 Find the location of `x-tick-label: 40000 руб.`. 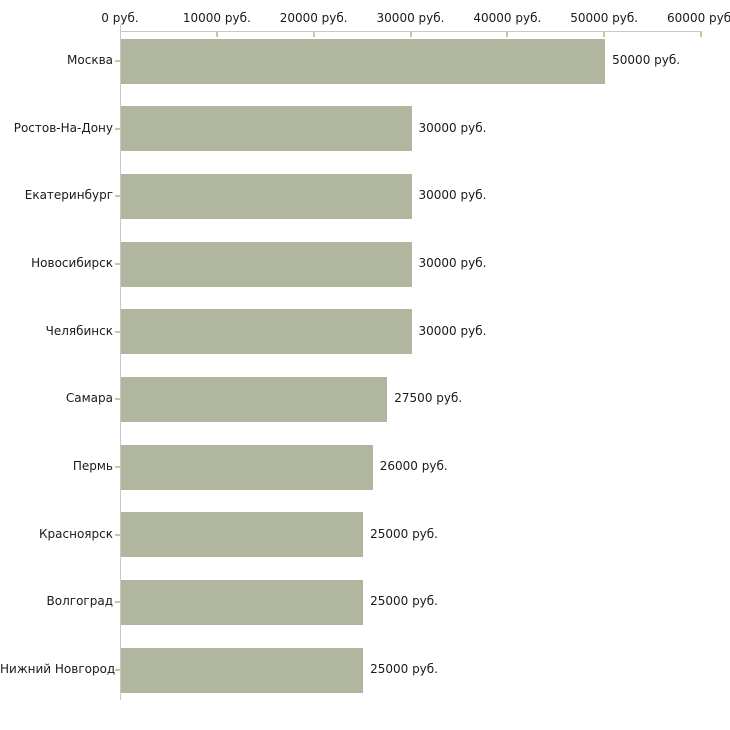

x-tick-label: 40000 руб. is located at coordinates (507, 18).